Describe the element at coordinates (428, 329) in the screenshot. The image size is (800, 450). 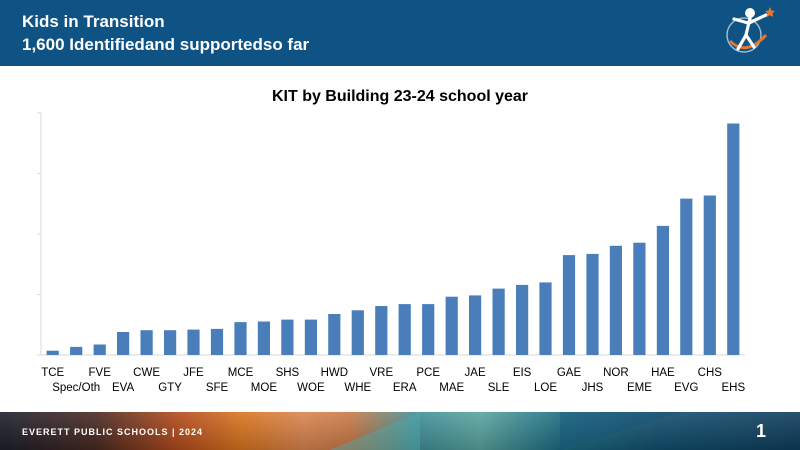
I see `bar-pce` at that location.